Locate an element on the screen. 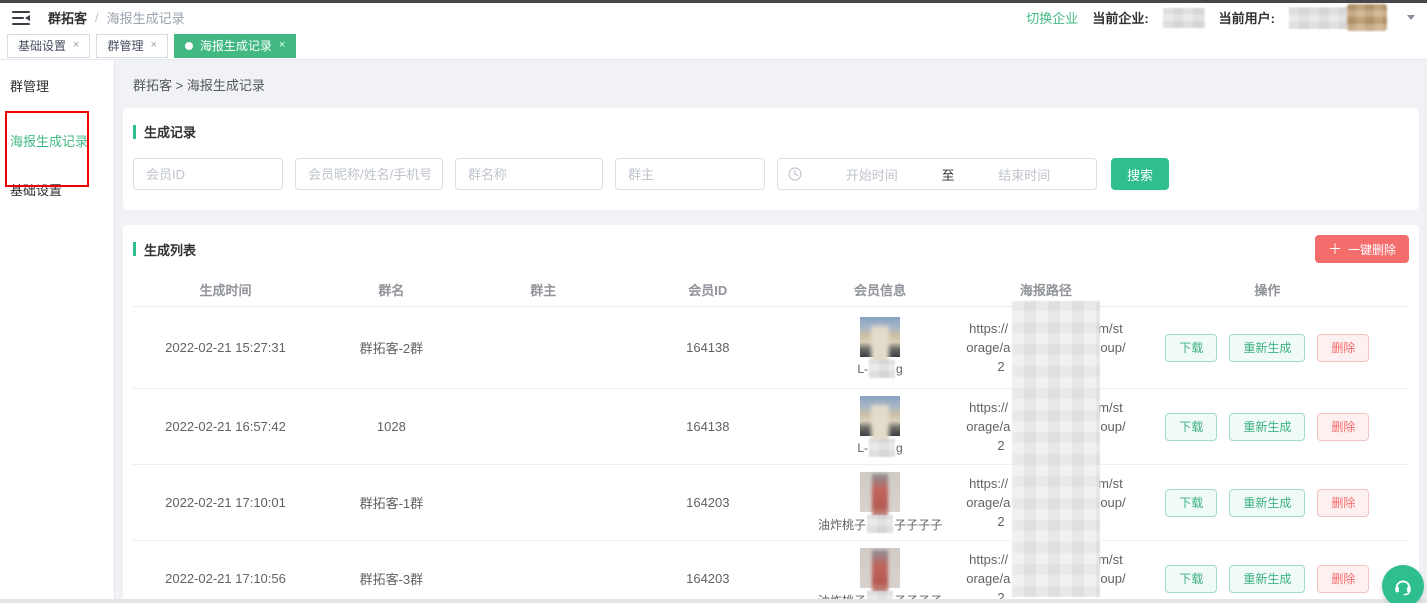 The height and width of the screenshot is (603, 1427). list-section-title: 生成列表 is located at coordinates (170, 250).